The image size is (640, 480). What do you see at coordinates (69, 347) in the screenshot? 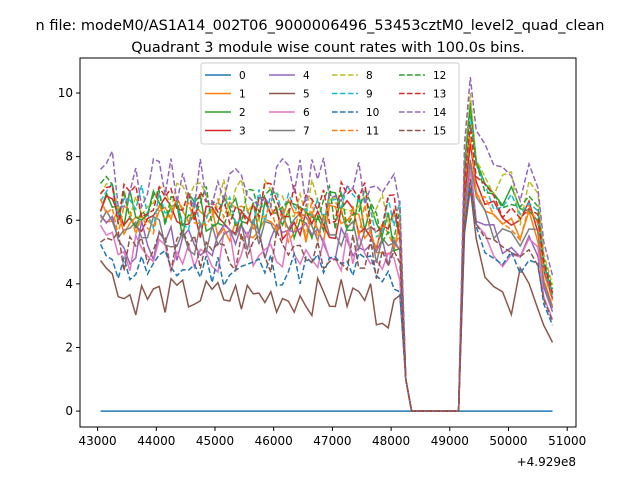
I see `y-tick-label: 2` at bounding box center [69, 347].